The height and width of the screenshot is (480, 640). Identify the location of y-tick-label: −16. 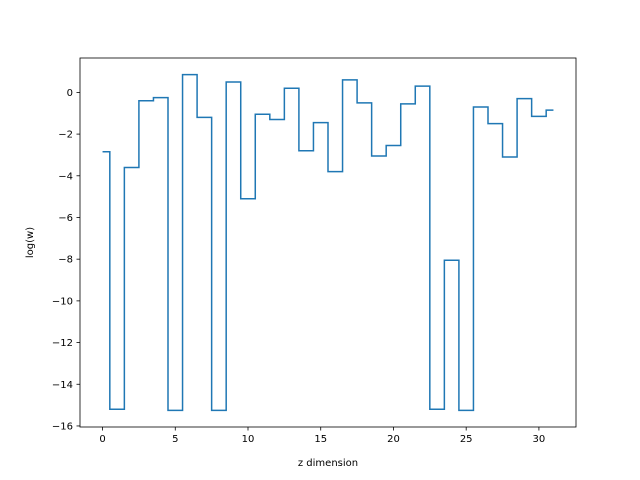
(62, 426).